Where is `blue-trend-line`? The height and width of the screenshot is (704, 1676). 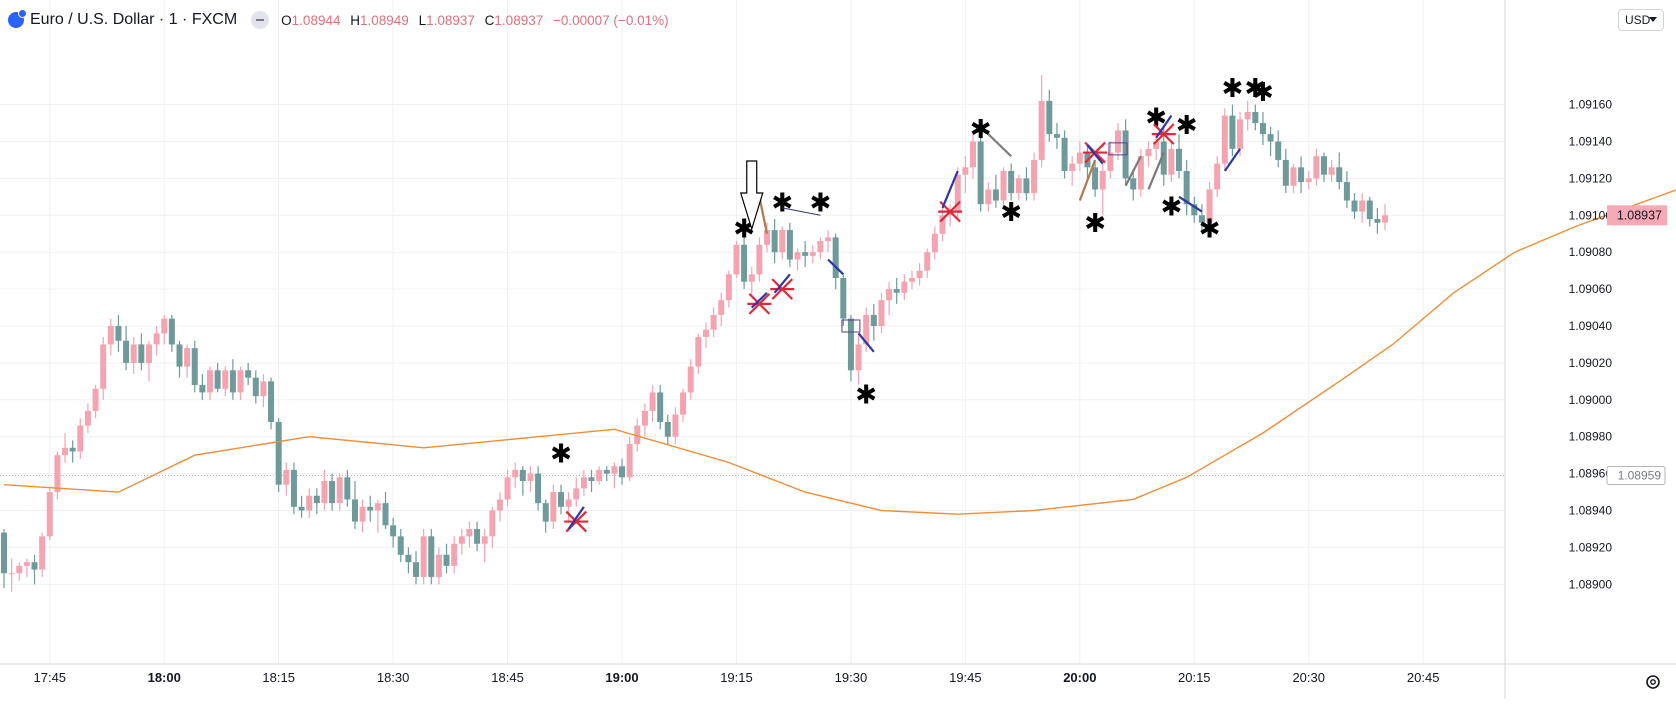 blue-trend-line is located at coordinates (1232, 160).